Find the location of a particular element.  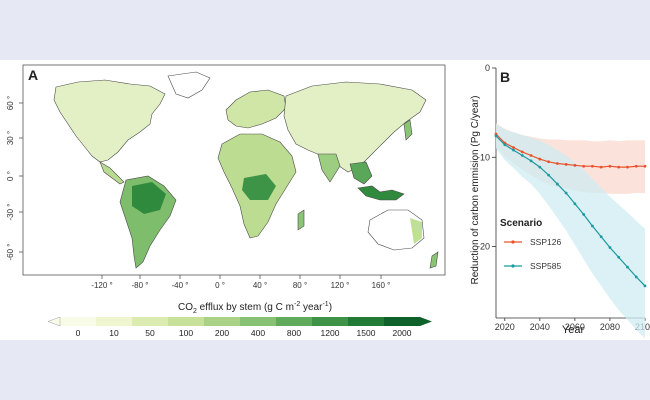

colorbar-tick-label: 400 is located at coordinates (258, 333).